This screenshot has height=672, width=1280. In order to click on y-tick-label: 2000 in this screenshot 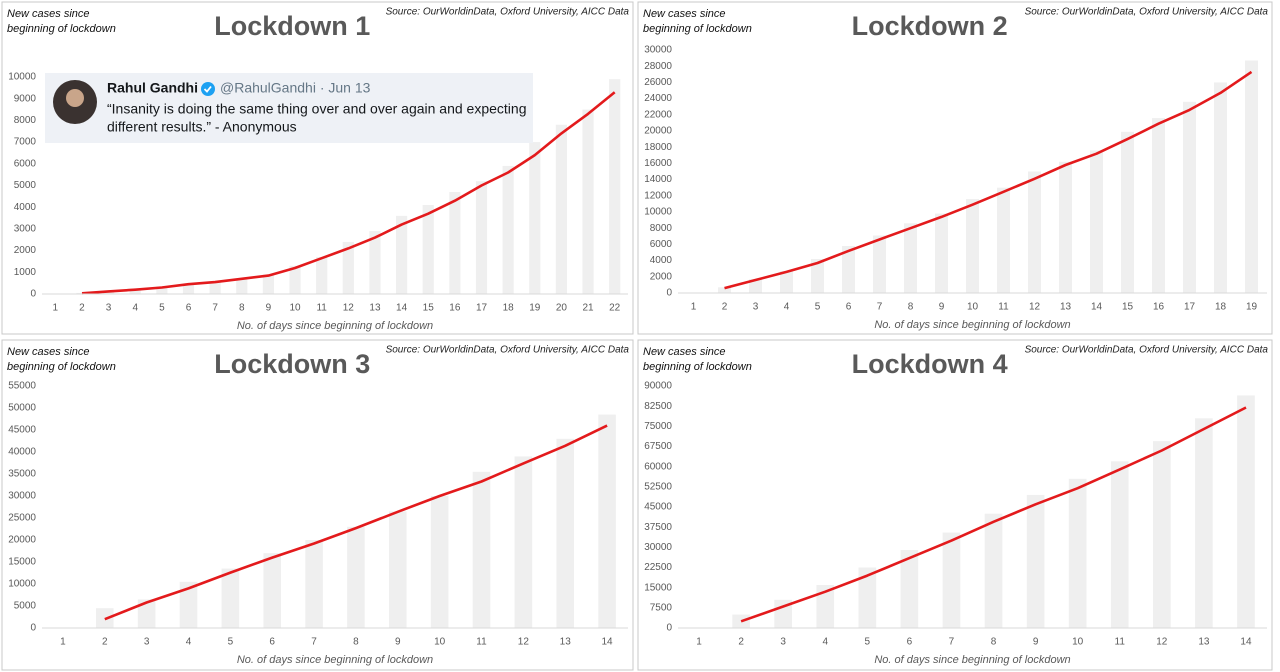, I will do `click(25, 250)`.